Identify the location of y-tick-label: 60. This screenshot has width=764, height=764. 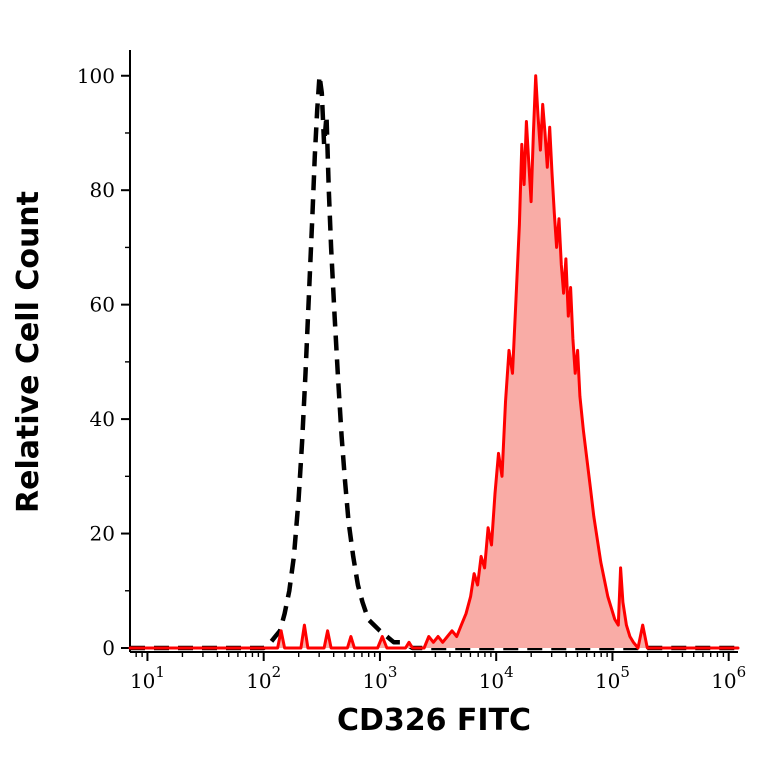
(102, 305).